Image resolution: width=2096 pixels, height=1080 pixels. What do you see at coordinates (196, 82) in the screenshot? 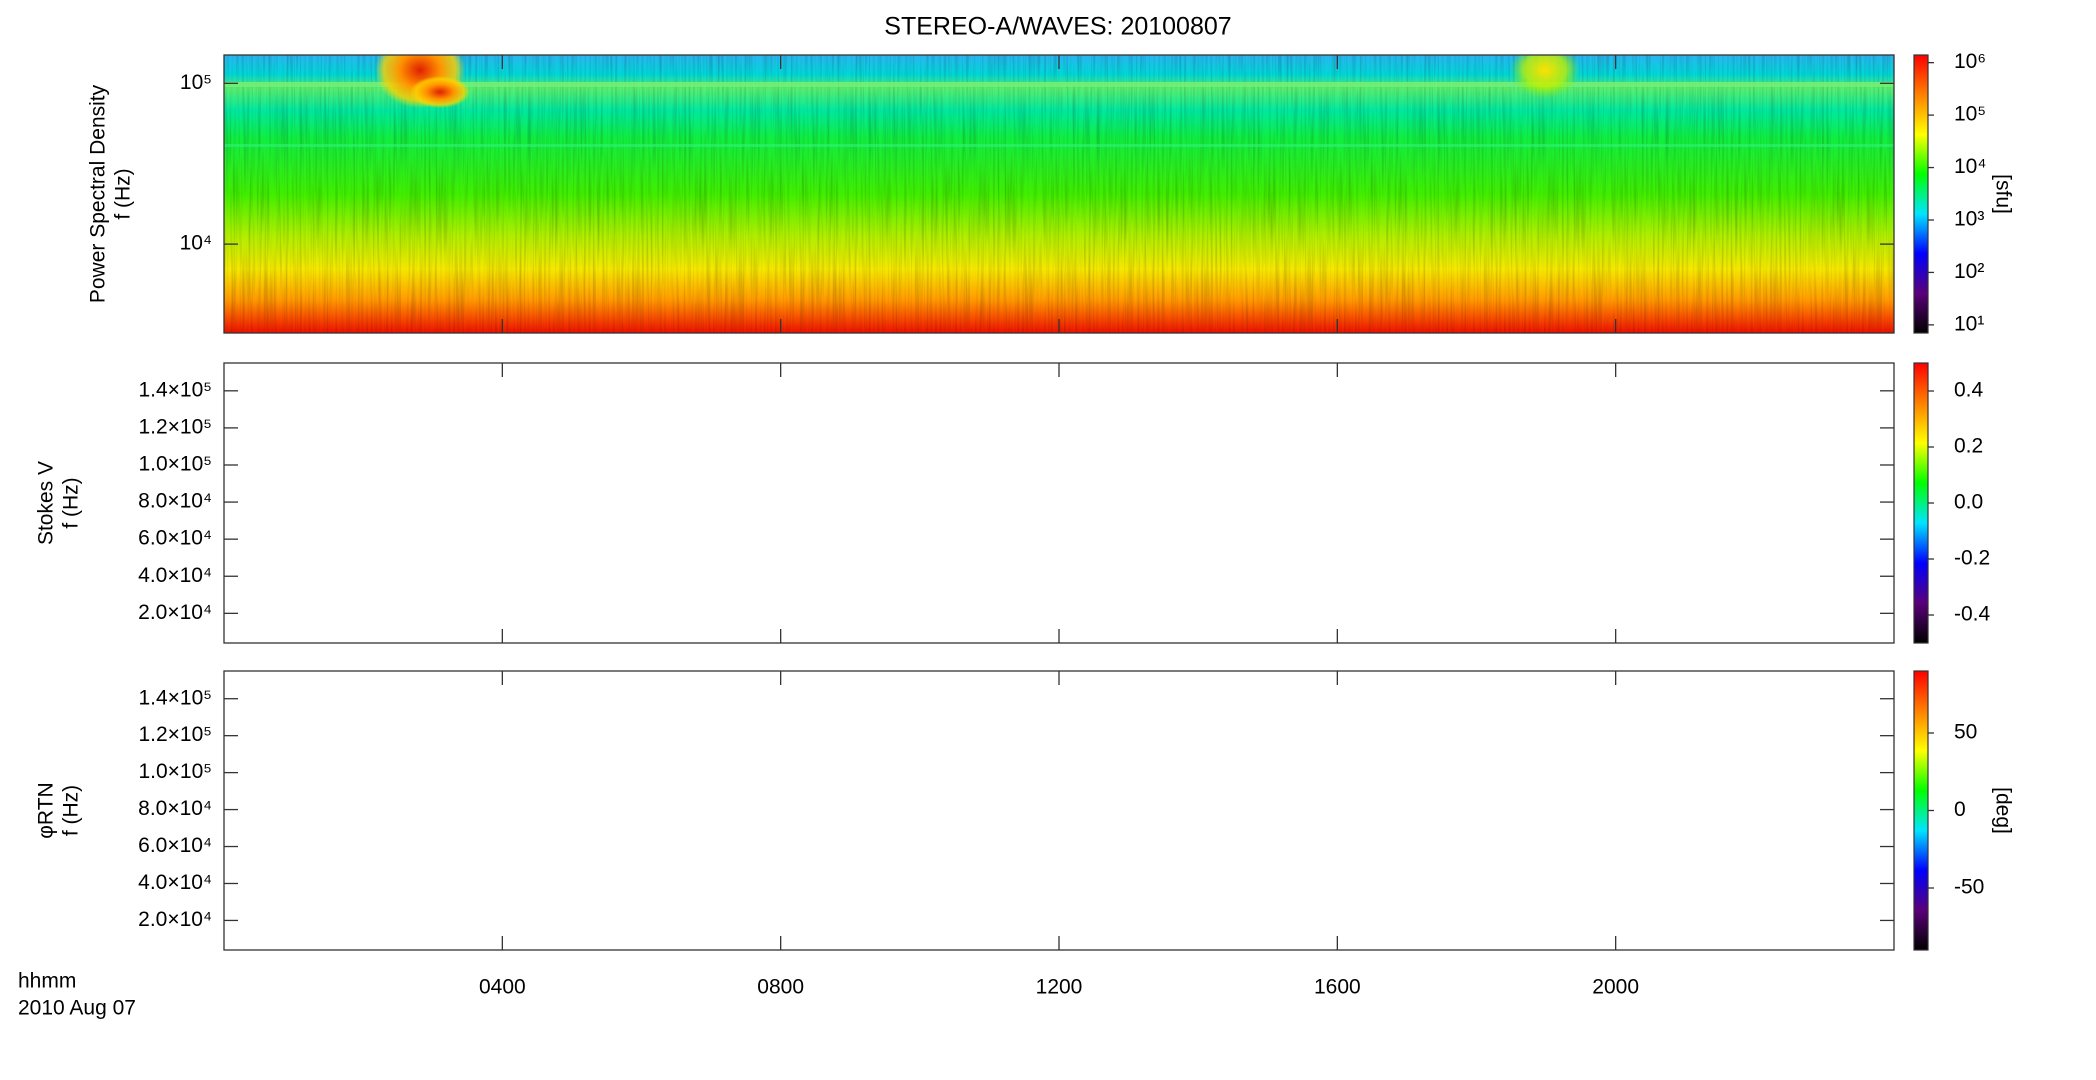
I see `y-tick-label: 10⁵` at bounding box center [196, 82].